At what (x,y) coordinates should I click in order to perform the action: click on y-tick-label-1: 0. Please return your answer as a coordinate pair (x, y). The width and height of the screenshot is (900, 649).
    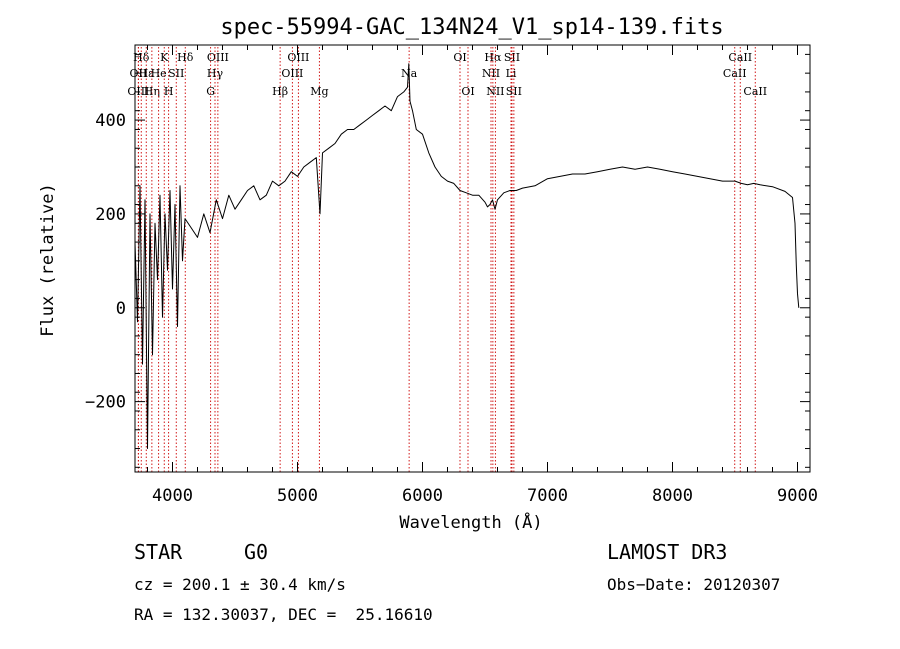
    Looking at the image, I should click on (121, 309).